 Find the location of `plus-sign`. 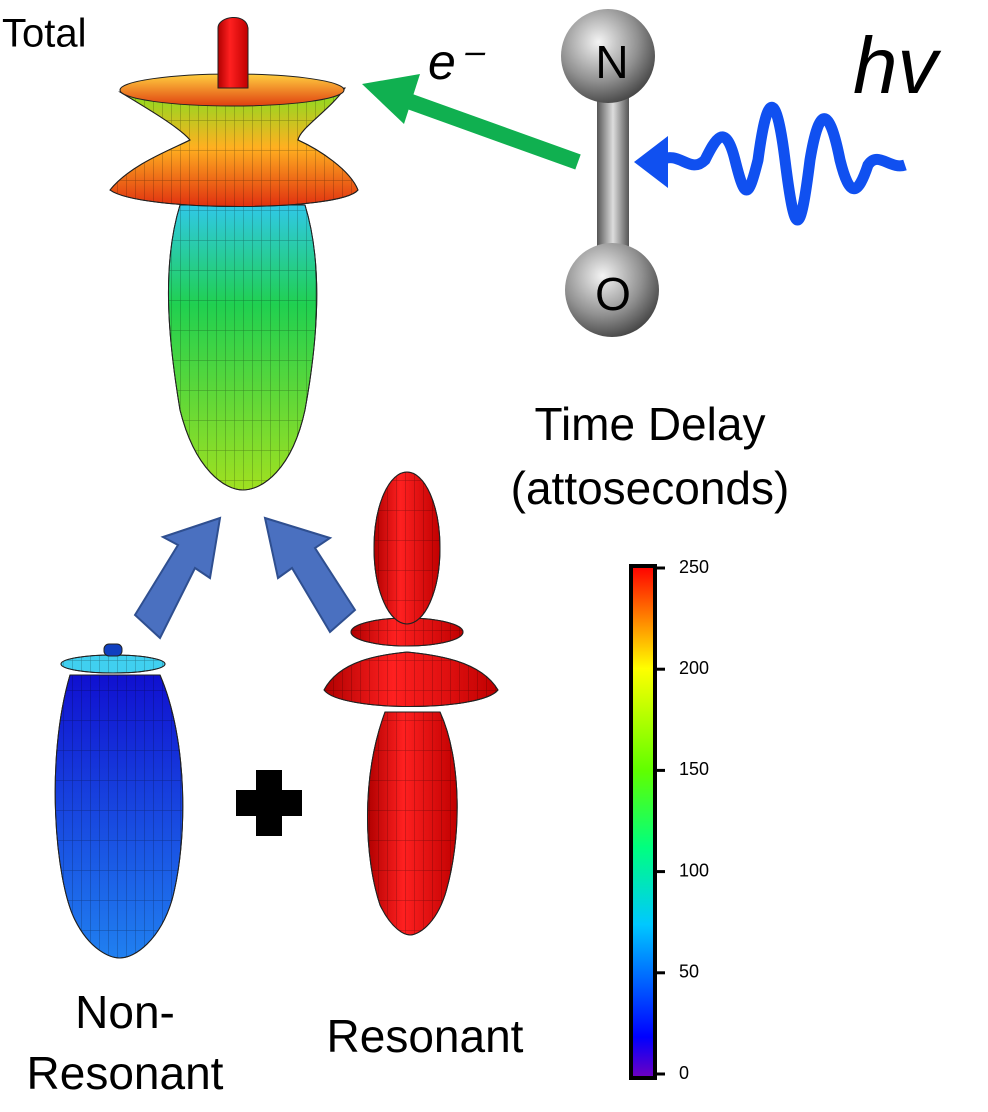

plus-sign is located at coordinates (269, 803).